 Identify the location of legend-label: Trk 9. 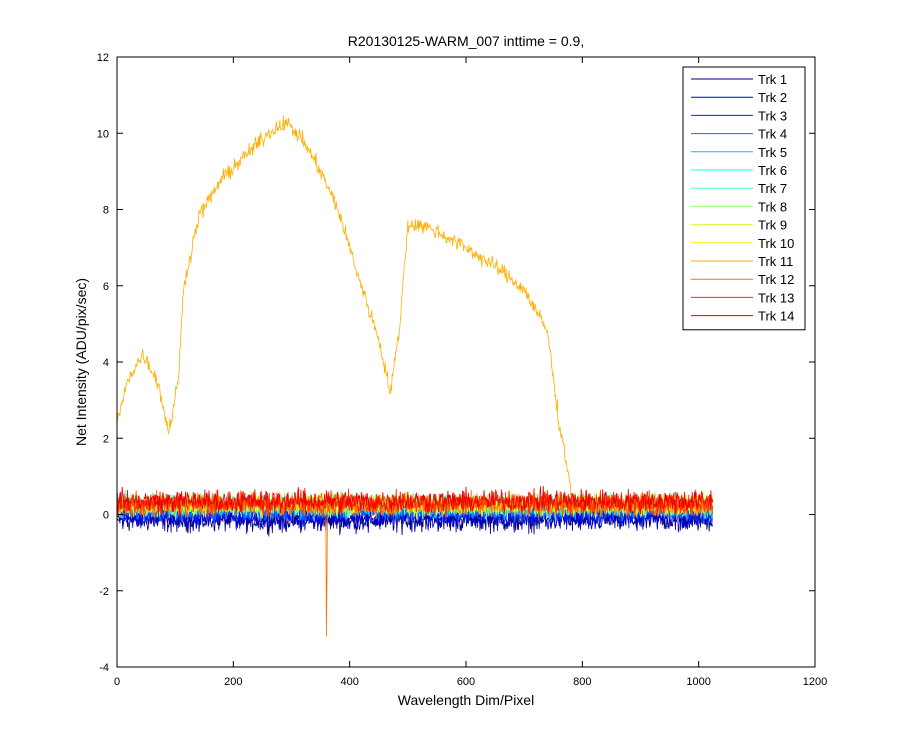
(772, 225).